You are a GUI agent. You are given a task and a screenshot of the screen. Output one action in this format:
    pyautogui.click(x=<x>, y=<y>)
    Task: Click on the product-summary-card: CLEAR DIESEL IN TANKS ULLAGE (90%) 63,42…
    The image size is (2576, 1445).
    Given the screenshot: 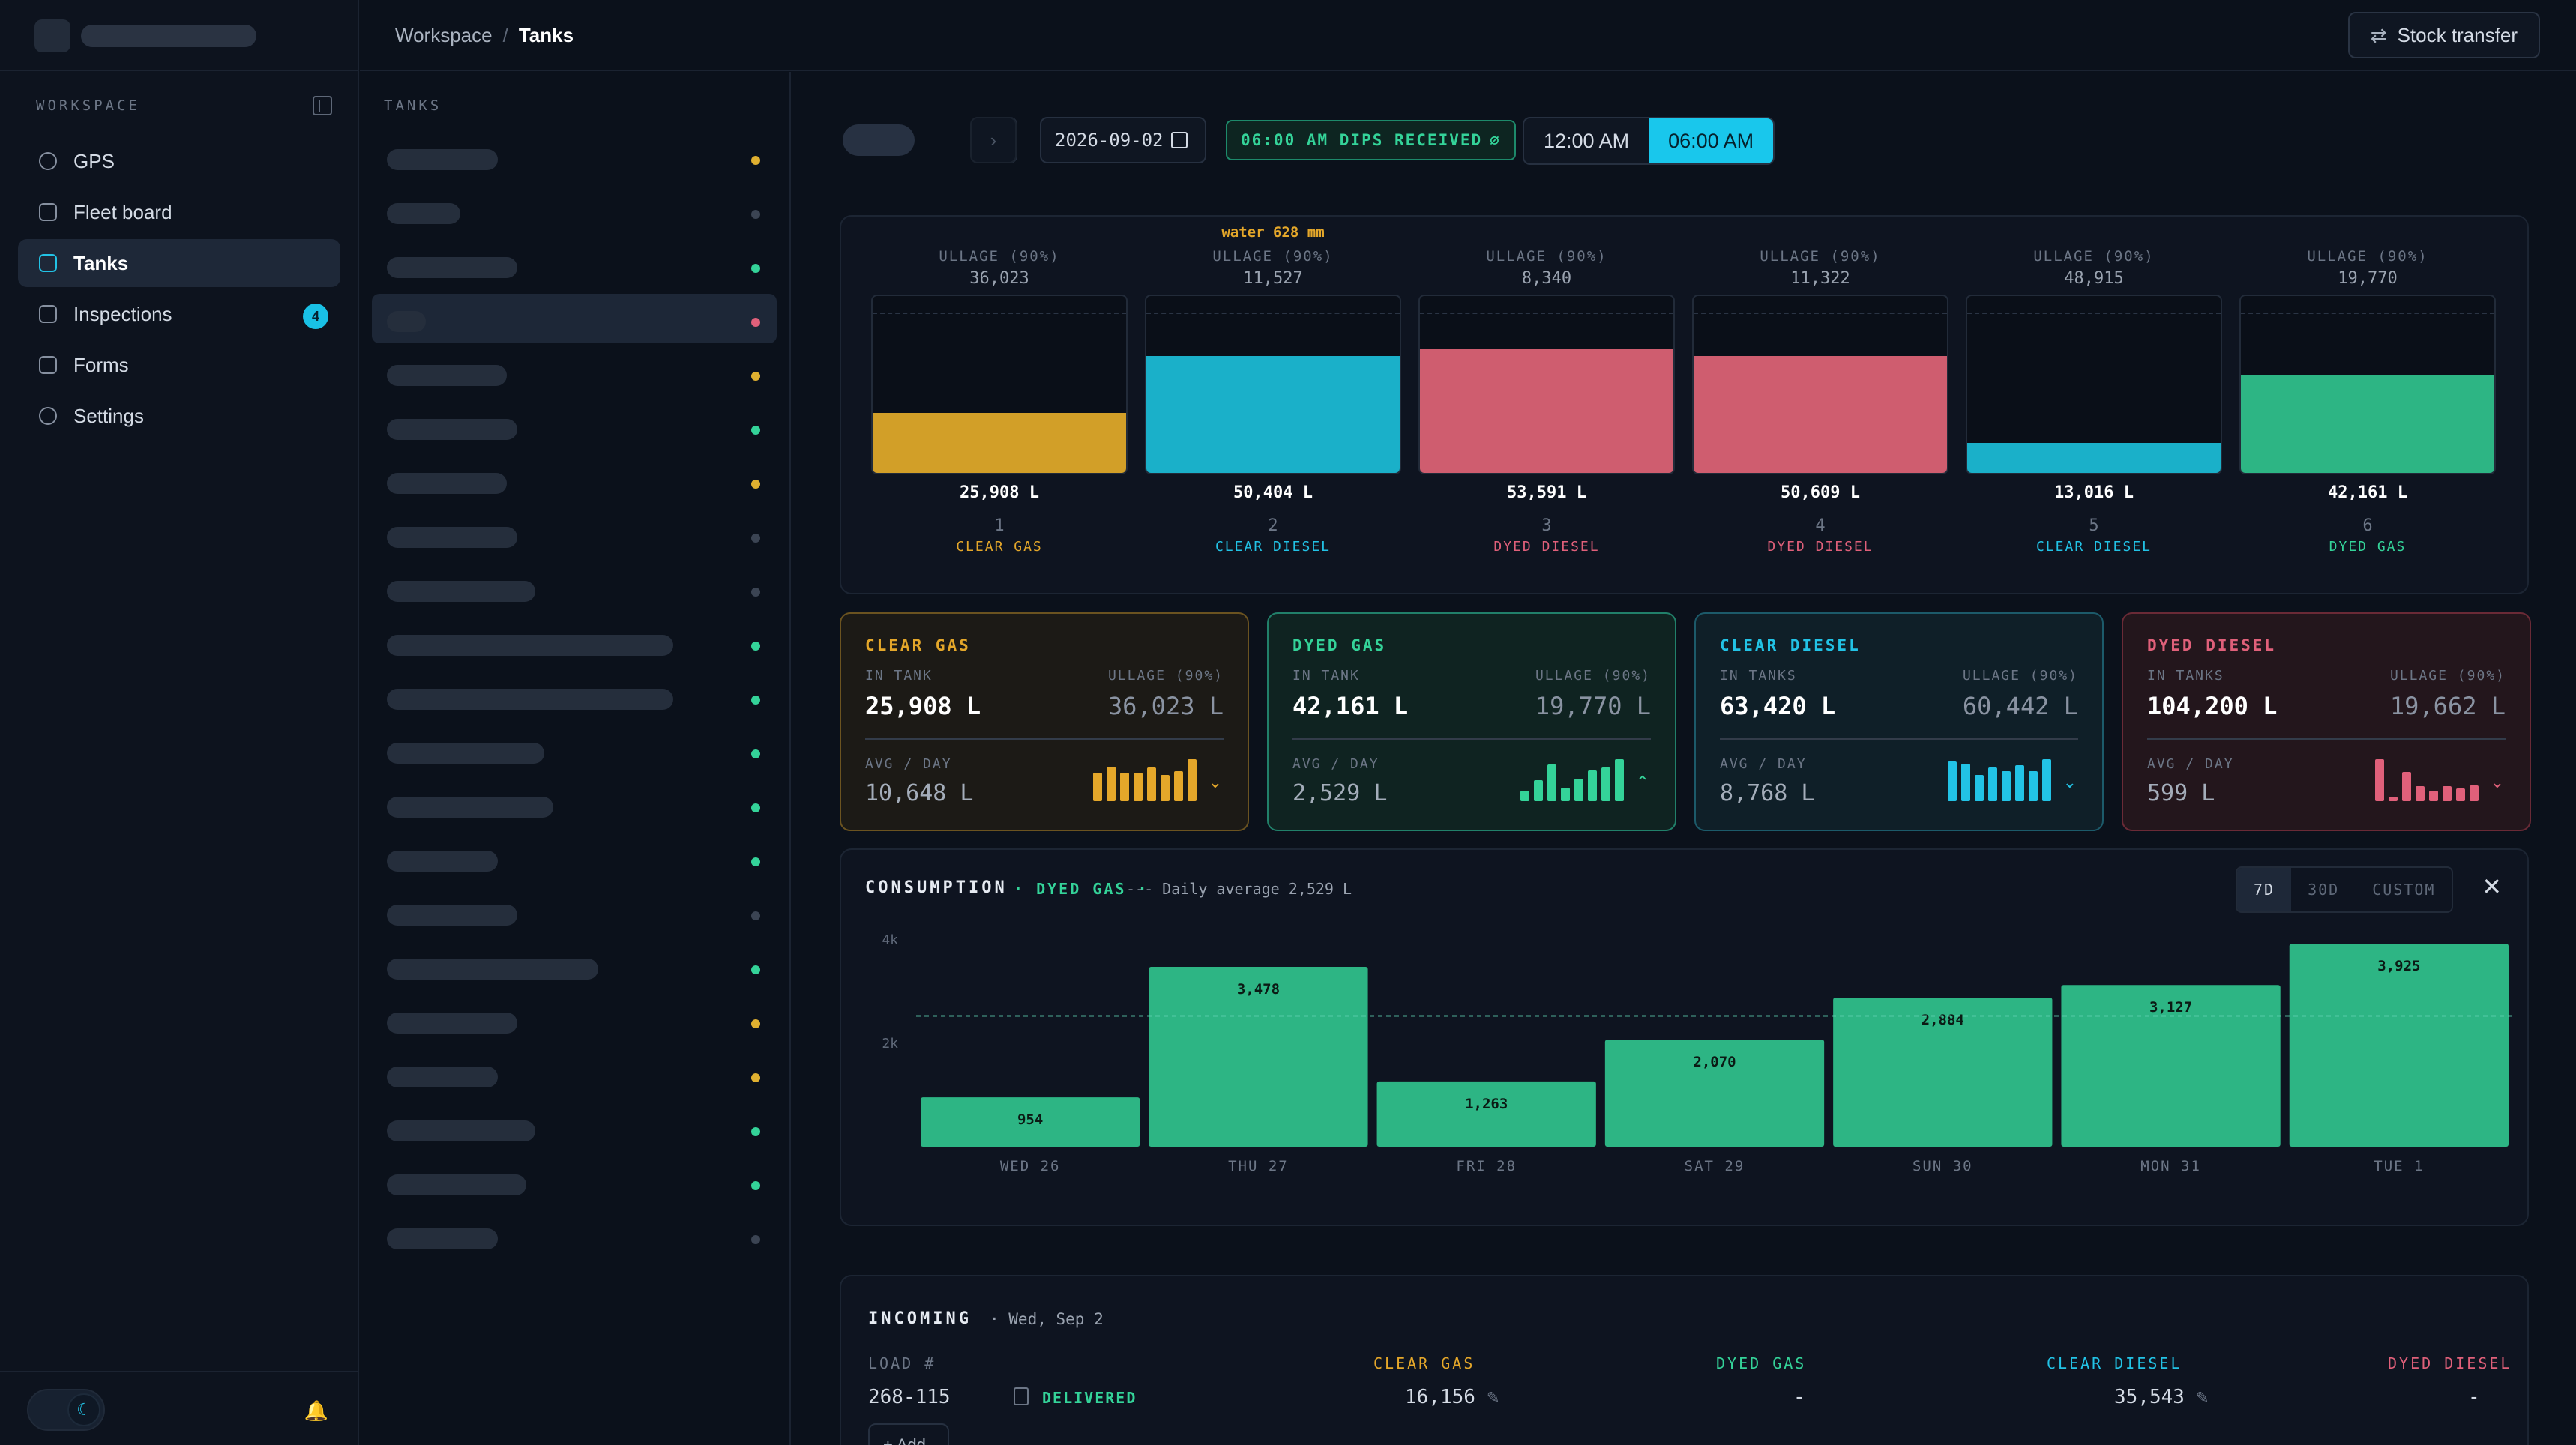 What is the action you would take?
    pyautogui.click(x=1899, y=721)
    